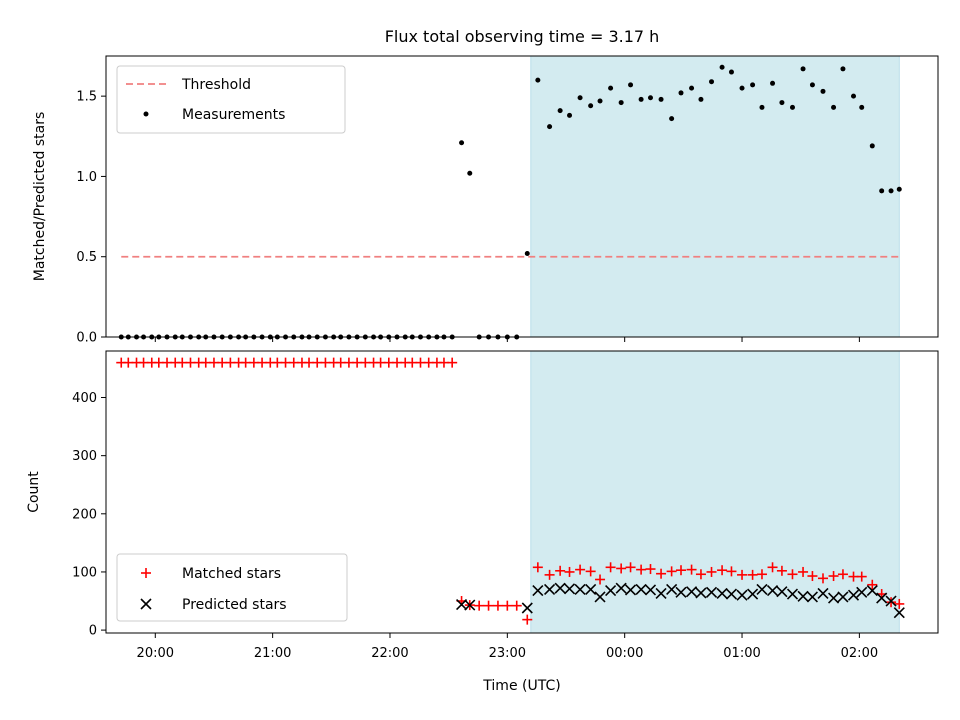 Image resolution: width=960 pixels, height=720 pixels. I want to click on x-tick-label: 23:00, so click(507, 653).